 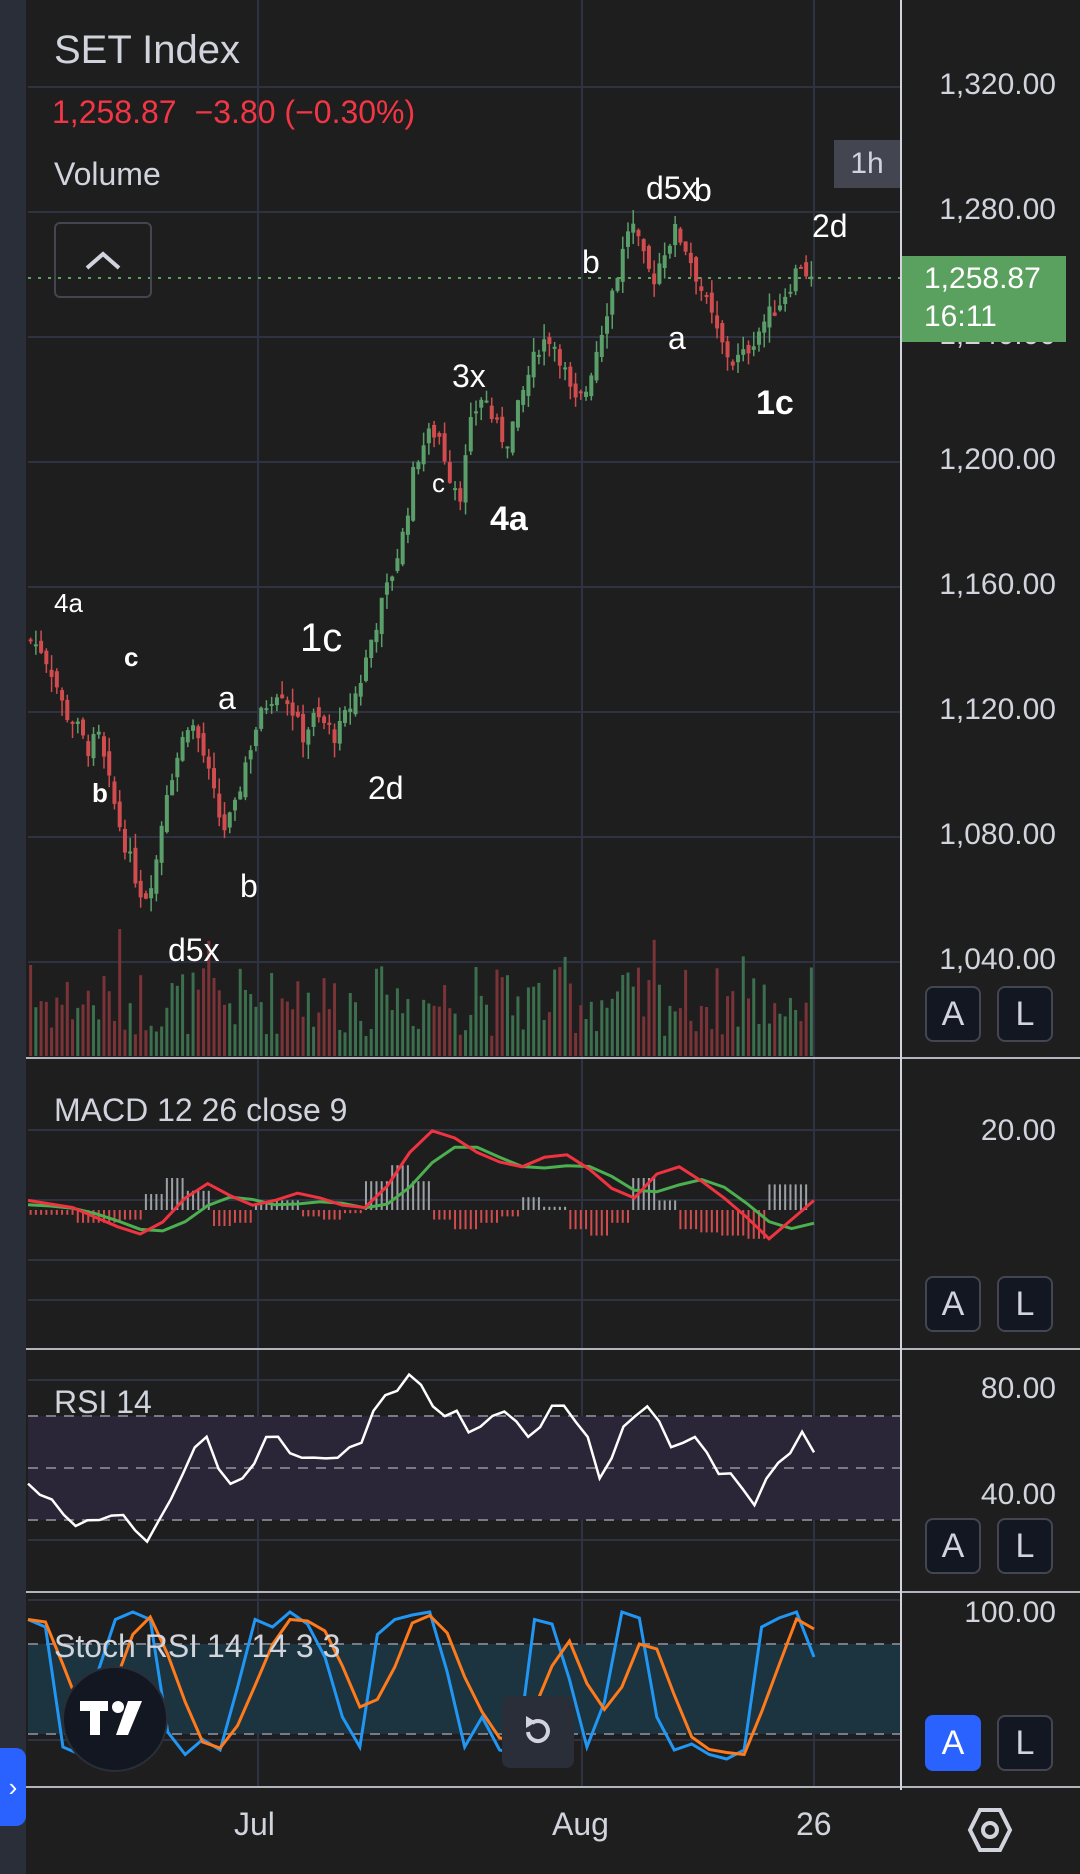 I want to click on symbol-title: SET Index, so click(x=147, y=50).